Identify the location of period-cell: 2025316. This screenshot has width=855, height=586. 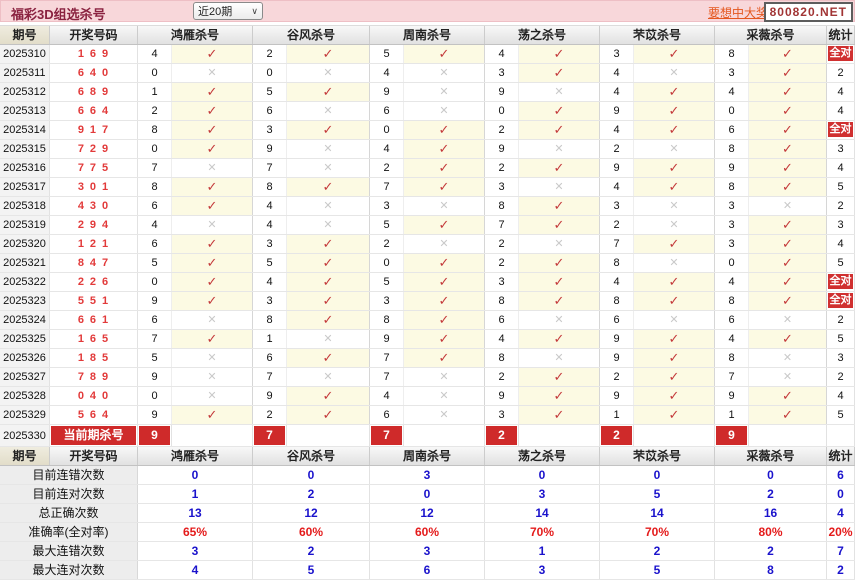
(25, 168).